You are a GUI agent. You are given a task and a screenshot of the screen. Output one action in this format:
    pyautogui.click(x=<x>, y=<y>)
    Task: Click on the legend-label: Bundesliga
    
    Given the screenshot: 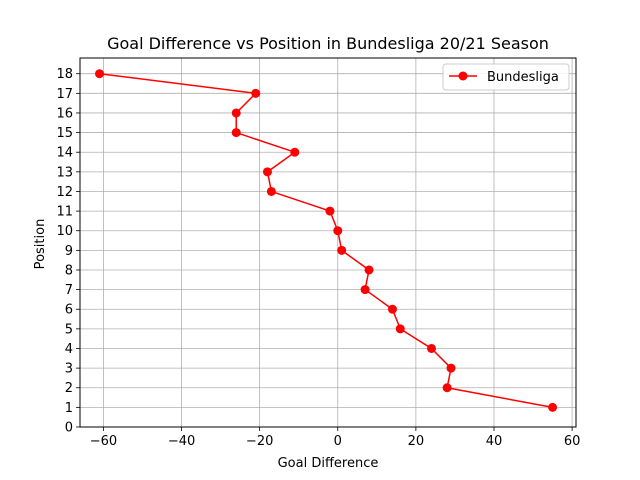 What is the action you would take?
    pyautogui.click(x=523, y=77)
    